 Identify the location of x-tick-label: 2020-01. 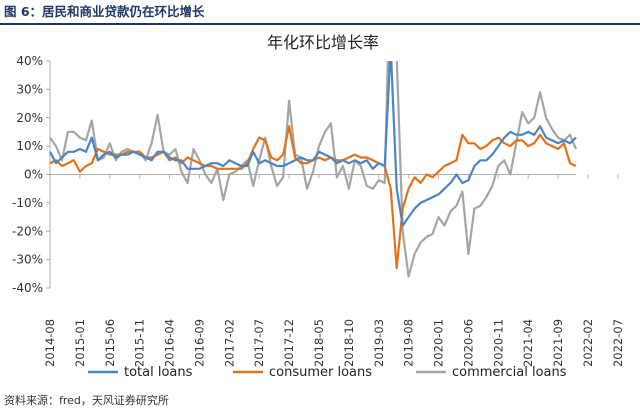
(439, 343).